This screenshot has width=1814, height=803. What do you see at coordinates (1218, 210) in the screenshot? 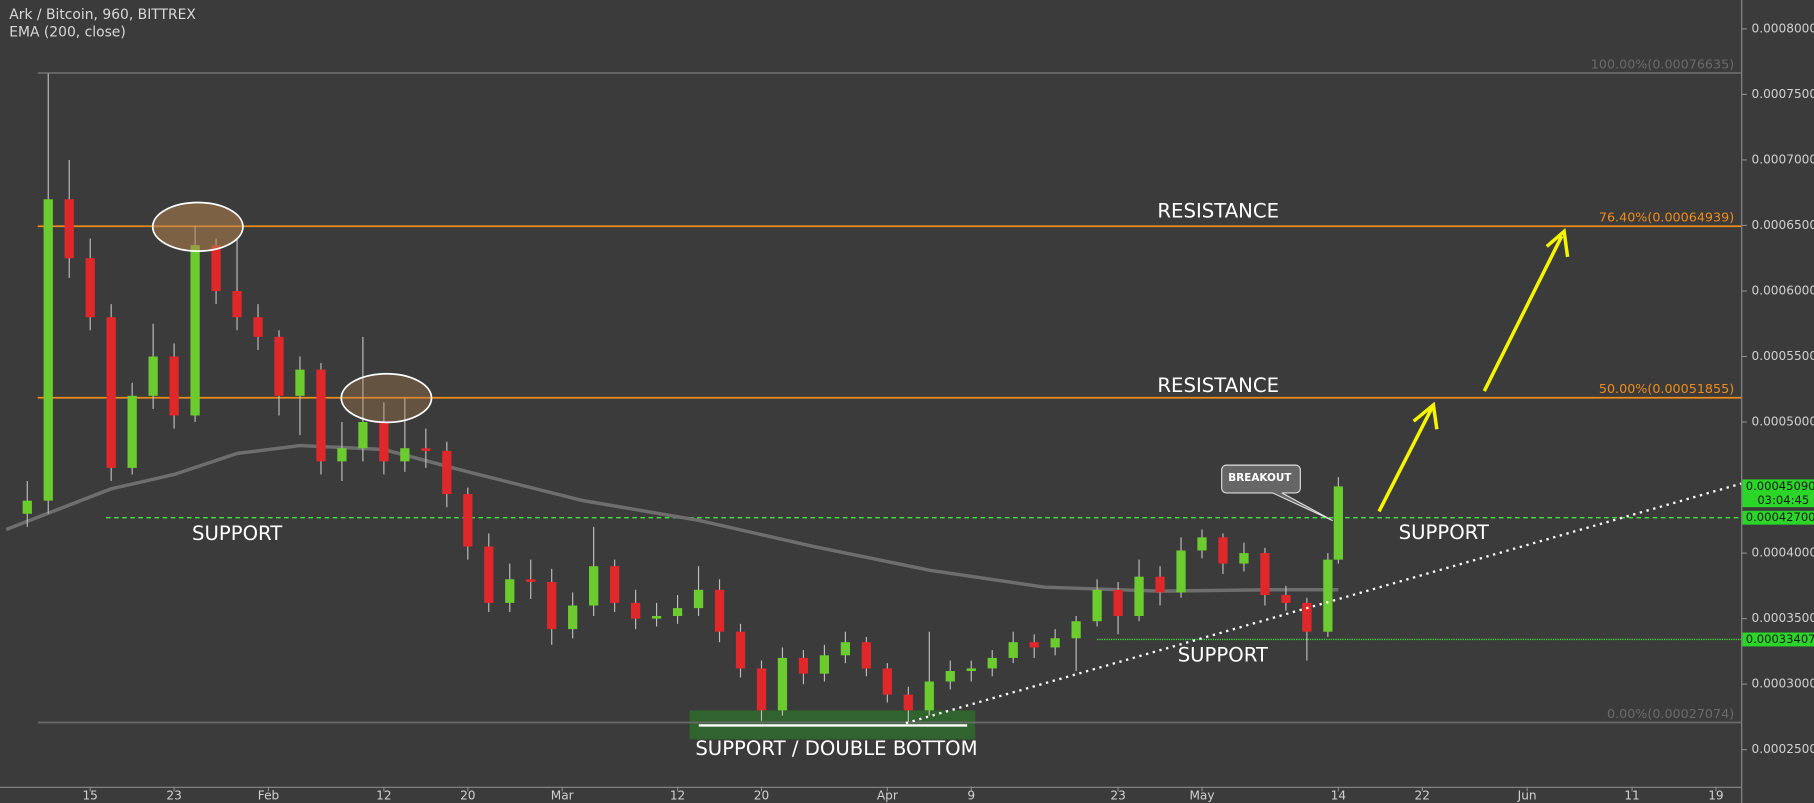
I see `annotation: RESISTANCE` at bounding box center [1218, 210].